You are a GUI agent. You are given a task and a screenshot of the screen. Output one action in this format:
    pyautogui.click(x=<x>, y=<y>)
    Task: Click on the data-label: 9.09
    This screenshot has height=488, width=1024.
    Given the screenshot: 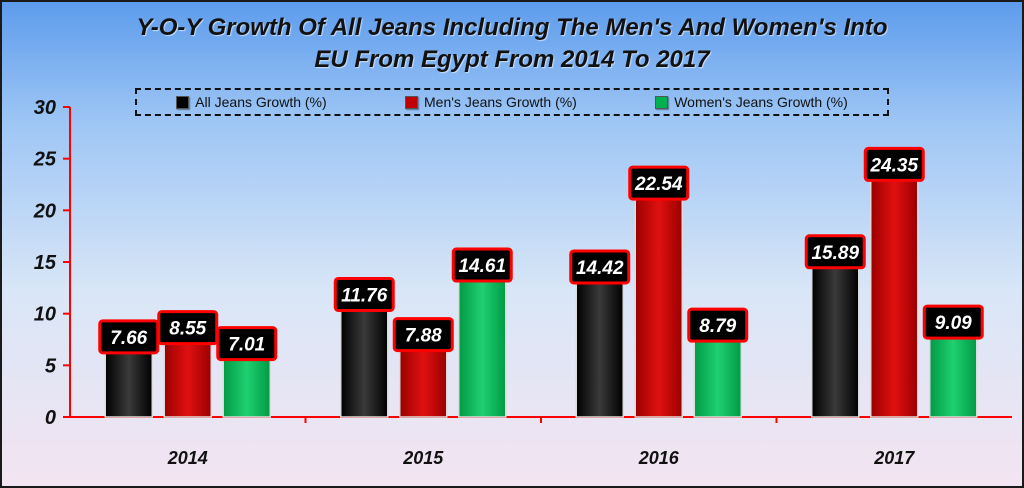 What is the action you would take?
    pyautogui.click(x=953, y=323)
    